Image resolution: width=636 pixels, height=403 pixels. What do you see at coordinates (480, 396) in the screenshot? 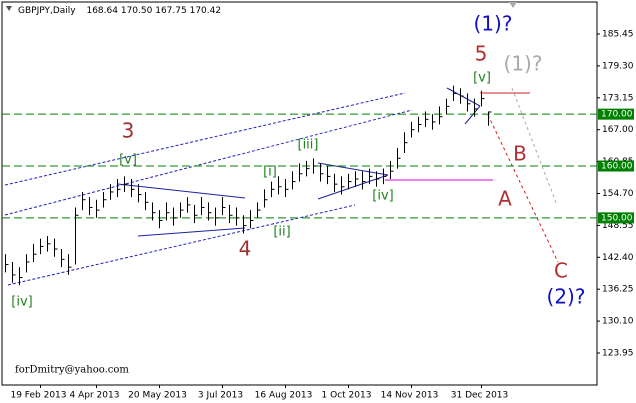
I see `x-tick-label: 31 Dec 2013` at bounding box center [480, 396].